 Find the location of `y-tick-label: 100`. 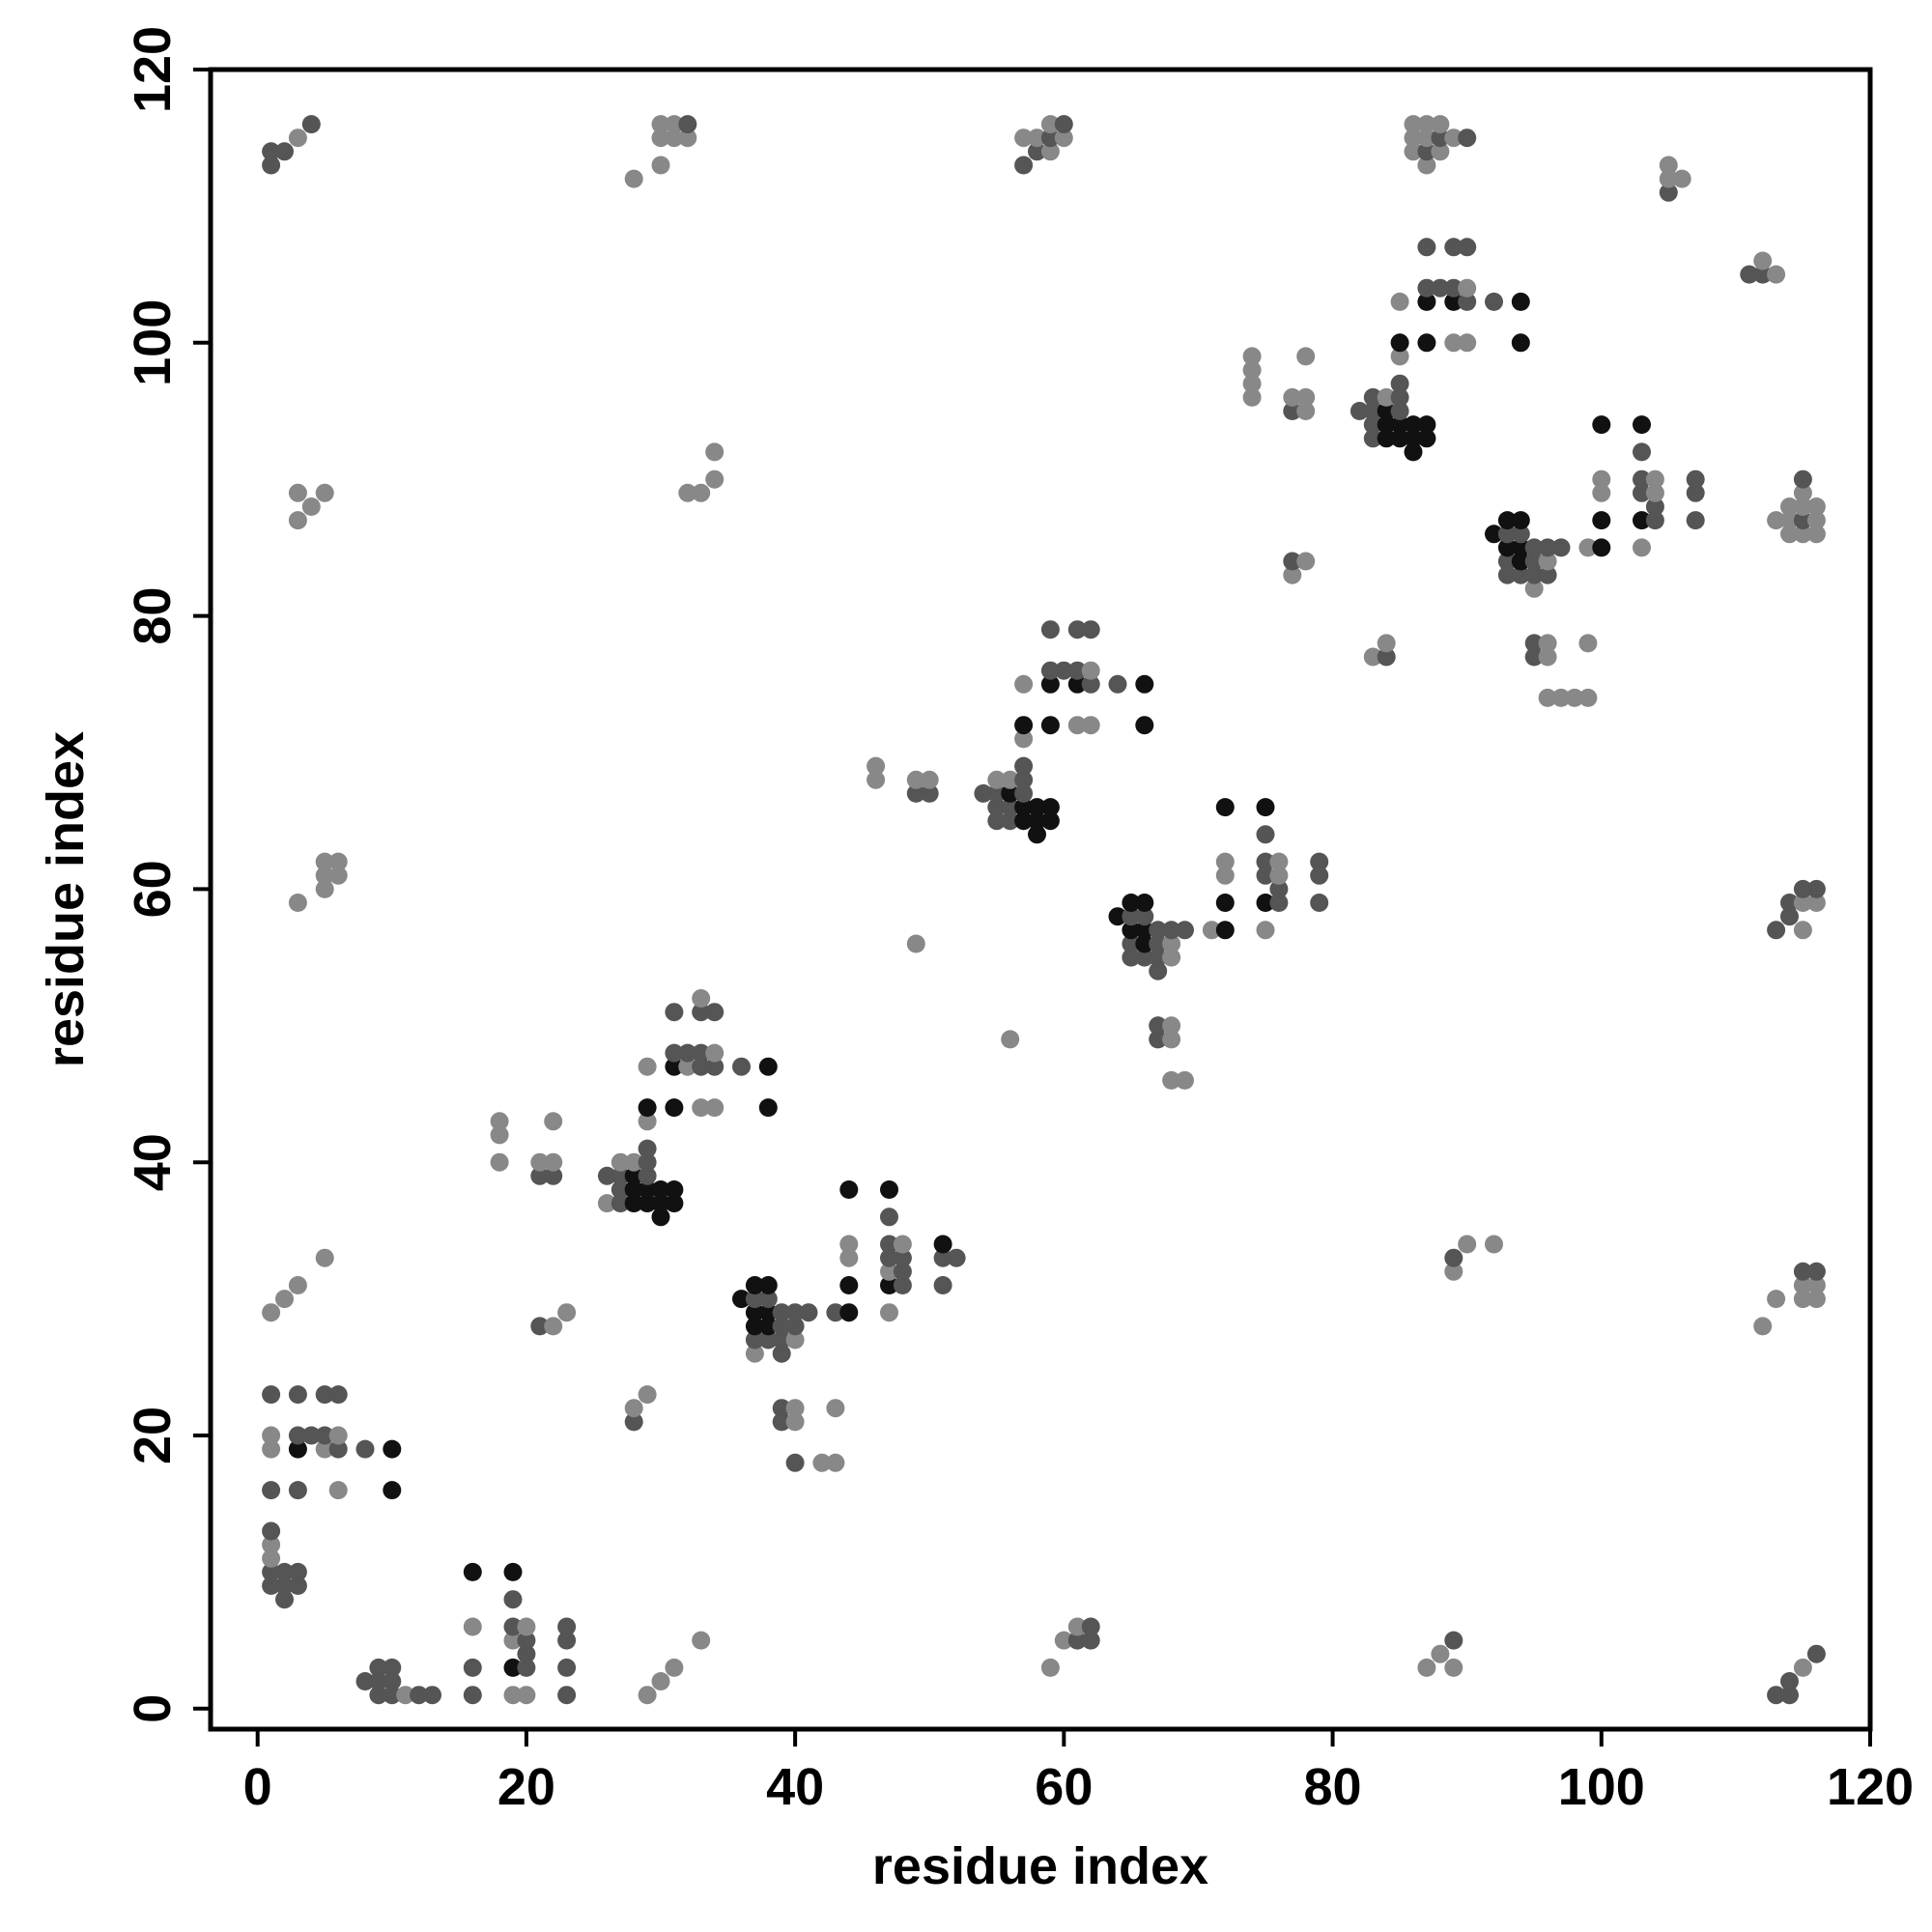

y-tick-label: 100 is located at coordinates (153, 342).